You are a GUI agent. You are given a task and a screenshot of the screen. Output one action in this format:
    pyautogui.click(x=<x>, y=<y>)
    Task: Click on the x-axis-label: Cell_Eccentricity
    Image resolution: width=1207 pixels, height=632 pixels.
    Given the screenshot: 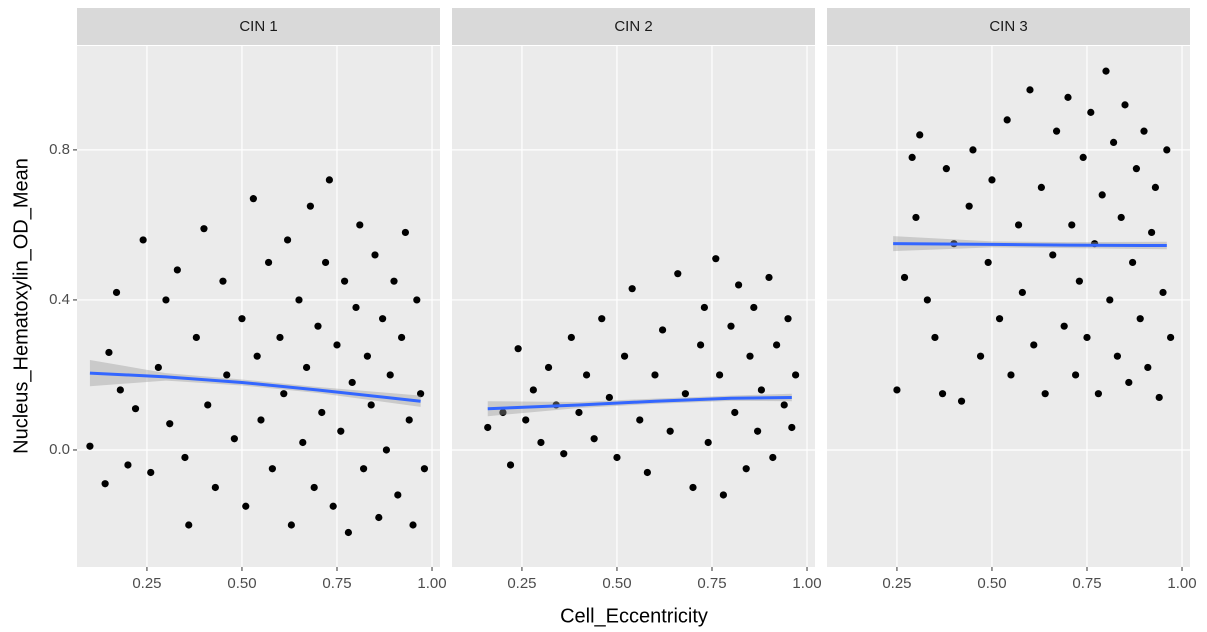 What is the action you would take?
    pyautogui.click(x=634, y=616)
    